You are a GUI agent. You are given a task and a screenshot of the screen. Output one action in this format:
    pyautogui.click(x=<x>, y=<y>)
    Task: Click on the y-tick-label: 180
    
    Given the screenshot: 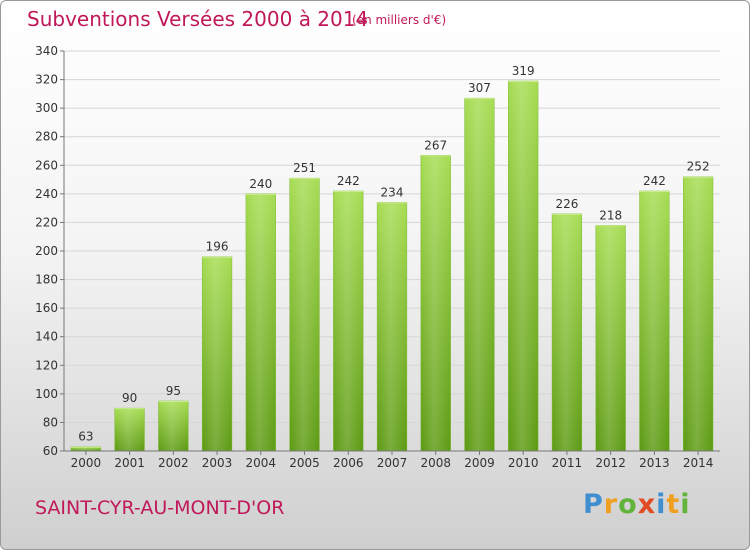 What is the action you would take?
    pyautogui.click(x=46, y=280)
    